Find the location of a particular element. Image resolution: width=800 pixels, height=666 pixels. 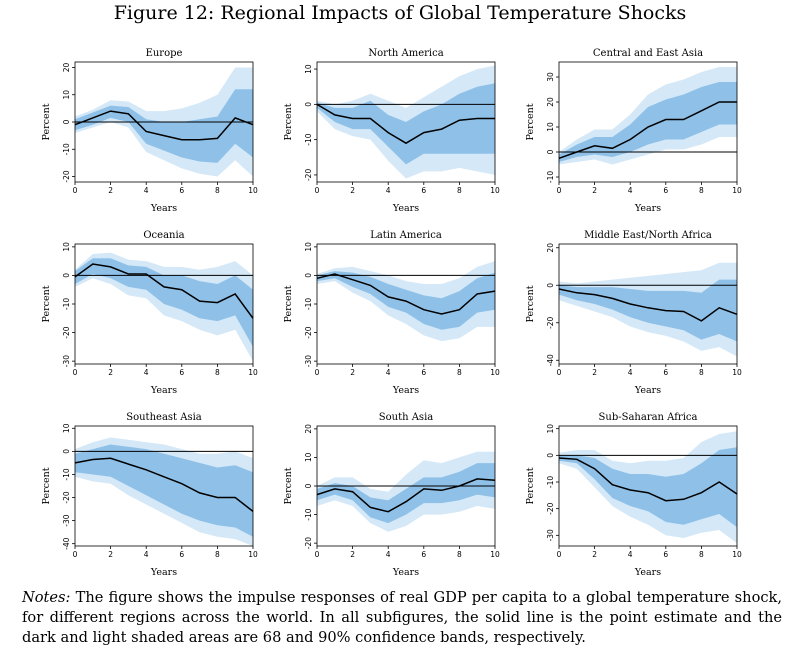

chart-panel: 0 2 4 6 8 10 -30 -20 -10 0 10 Oceania Years Percent is located at coordinates (141, 313).